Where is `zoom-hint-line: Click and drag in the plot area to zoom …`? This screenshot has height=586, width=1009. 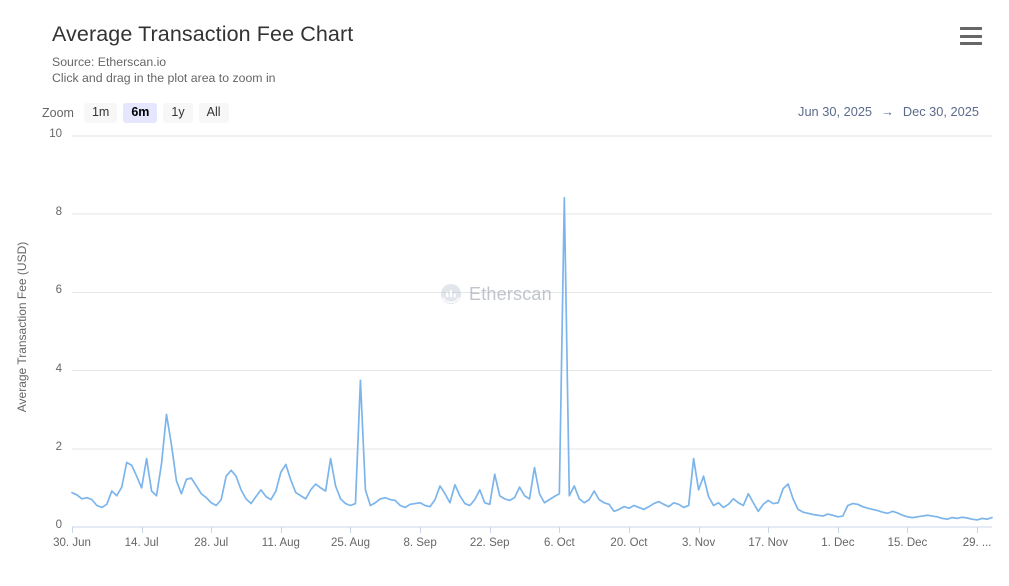 zoom-hint-line: Click and drag in the plot area to zoom … is located at coordinates (164, 77).